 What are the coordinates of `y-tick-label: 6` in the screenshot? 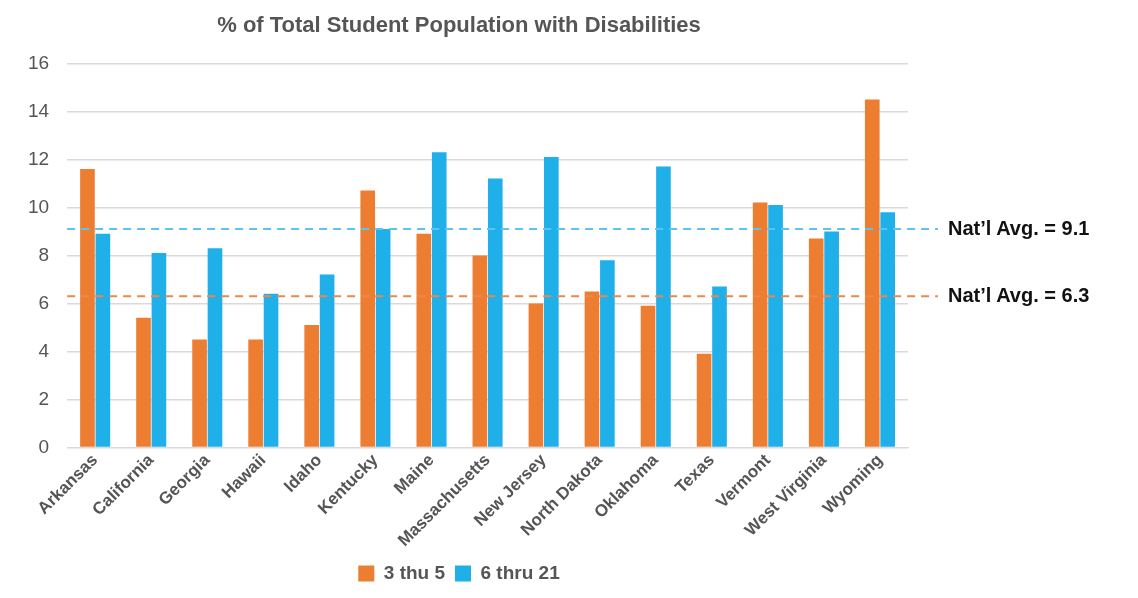 It's located at (44, 302).